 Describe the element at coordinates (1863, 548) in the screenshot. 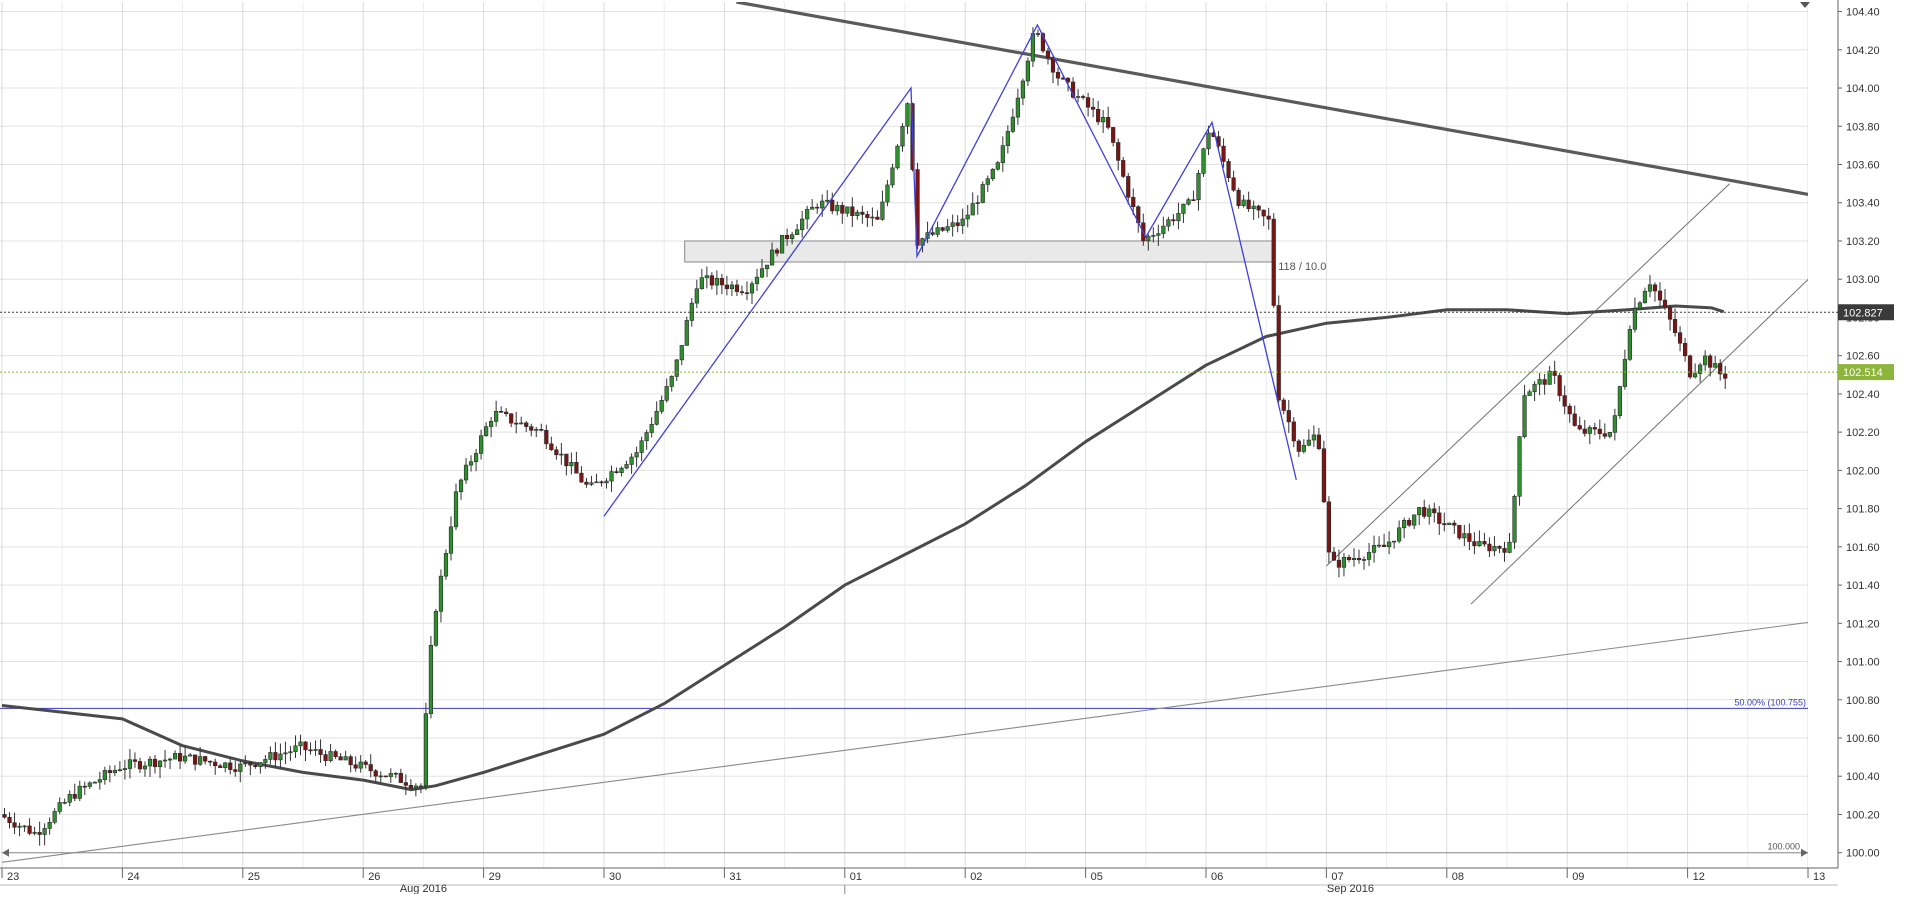

I see `y-tick-label: 101.60` at that location.